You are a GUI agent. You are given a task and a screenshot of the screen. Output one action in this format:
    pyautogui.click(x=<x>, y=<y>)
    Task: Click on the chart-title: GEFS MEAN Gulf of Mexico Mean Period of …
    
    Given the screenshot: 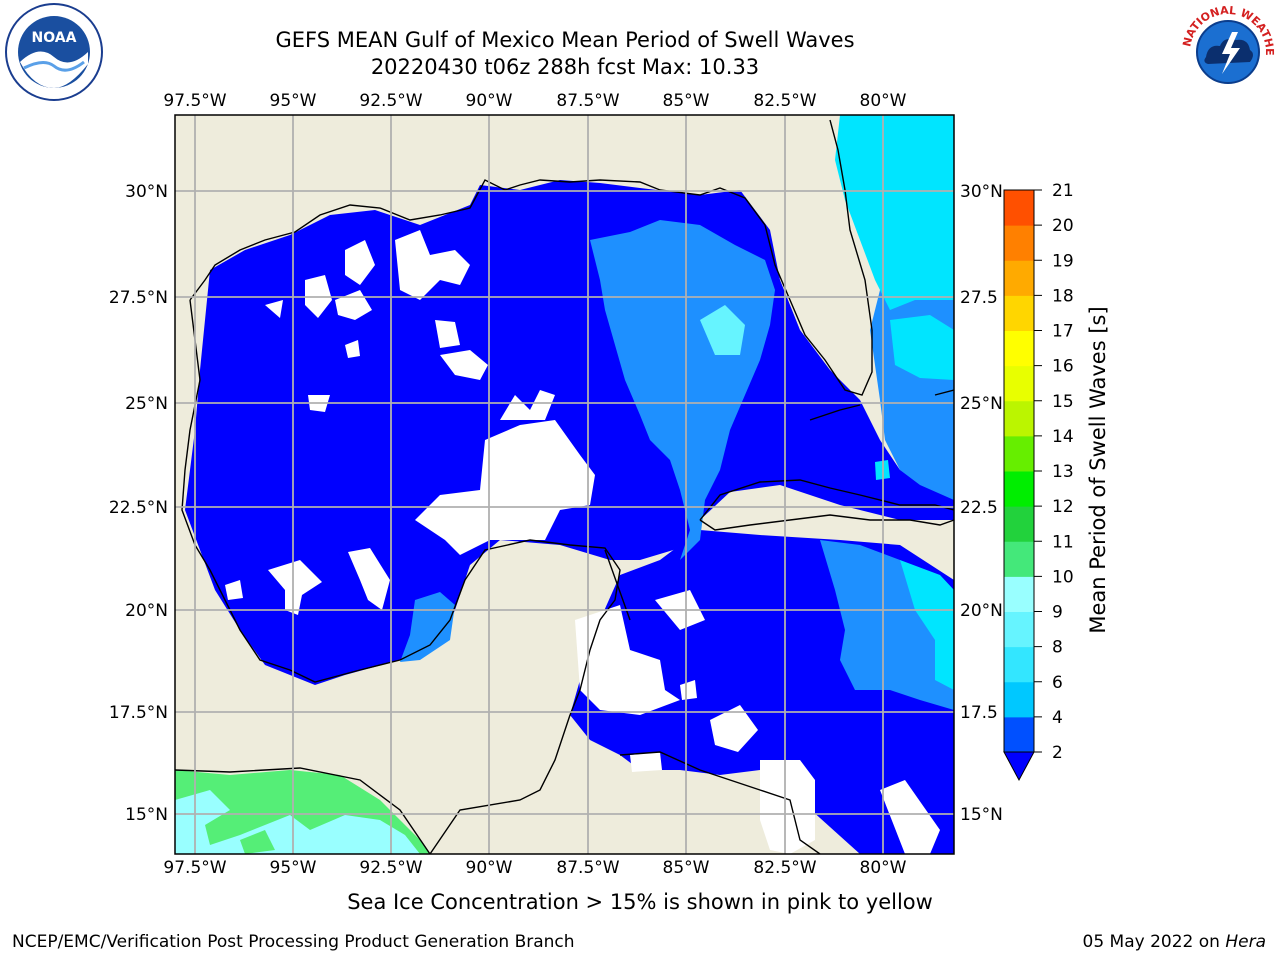 What is the action you would take?
    pyautogui.click(x=565, y=40)
    